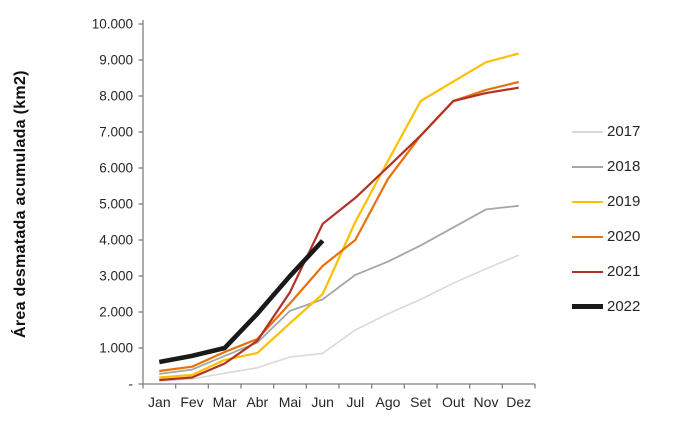 Image resolution: width=676 pixels, height=430 pixels. I want to click on legend-swatch-2018, so click(587, 166).